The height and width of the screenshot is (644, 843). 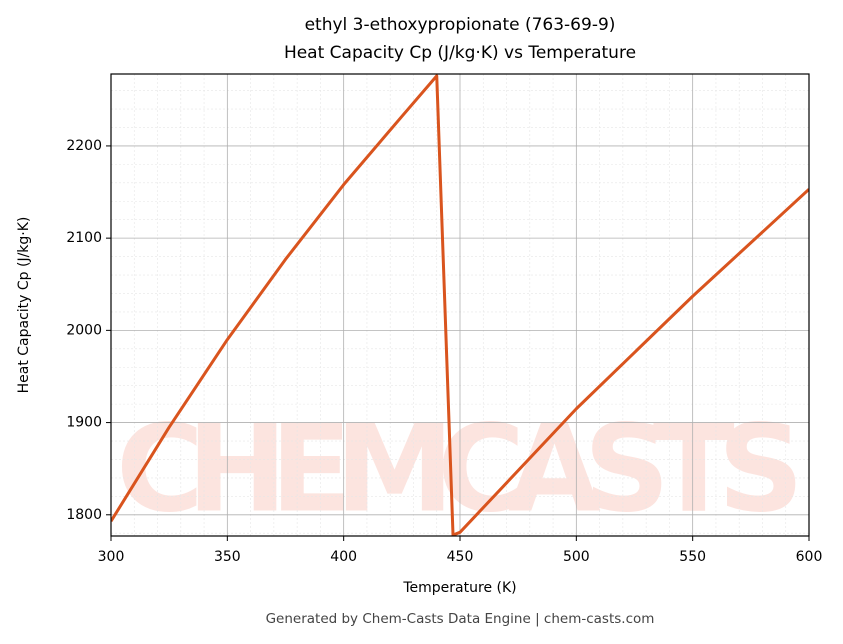 What do you see at coordinates (460, 25) in the screenshot?
I see `chart-title: ethyl 3-ethoxypropionate (763-69-9)` at bounding box center [460, 25].